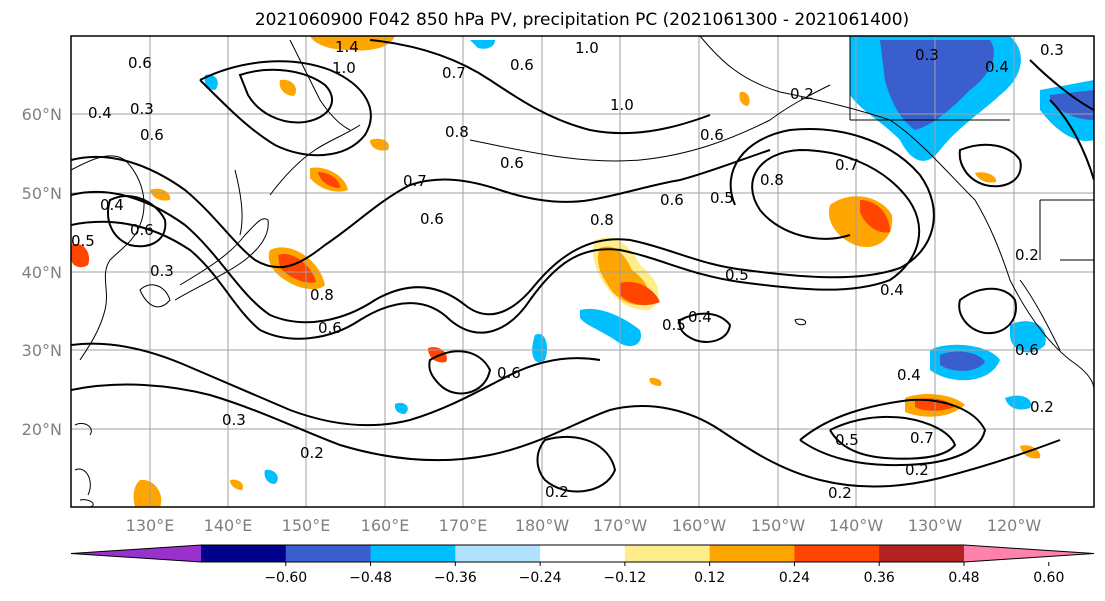  I want to click on pv-contour-1-0-n, so click(540, 87).